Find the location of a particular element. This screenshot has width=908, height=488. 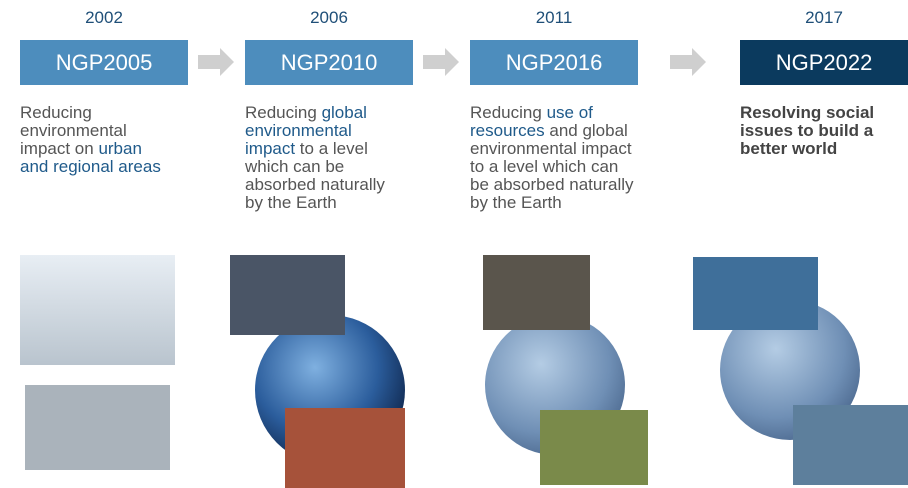

text: which can be is located at coordinates (295, 166).